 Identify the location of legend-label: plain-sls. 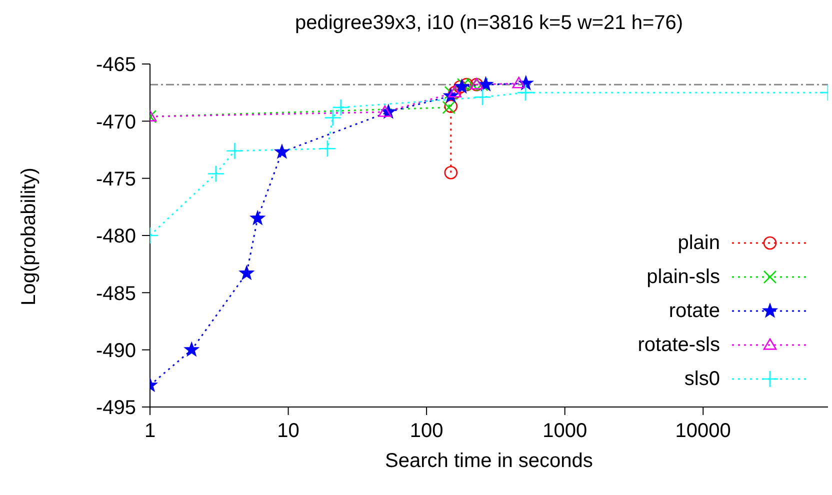
(683, 277).